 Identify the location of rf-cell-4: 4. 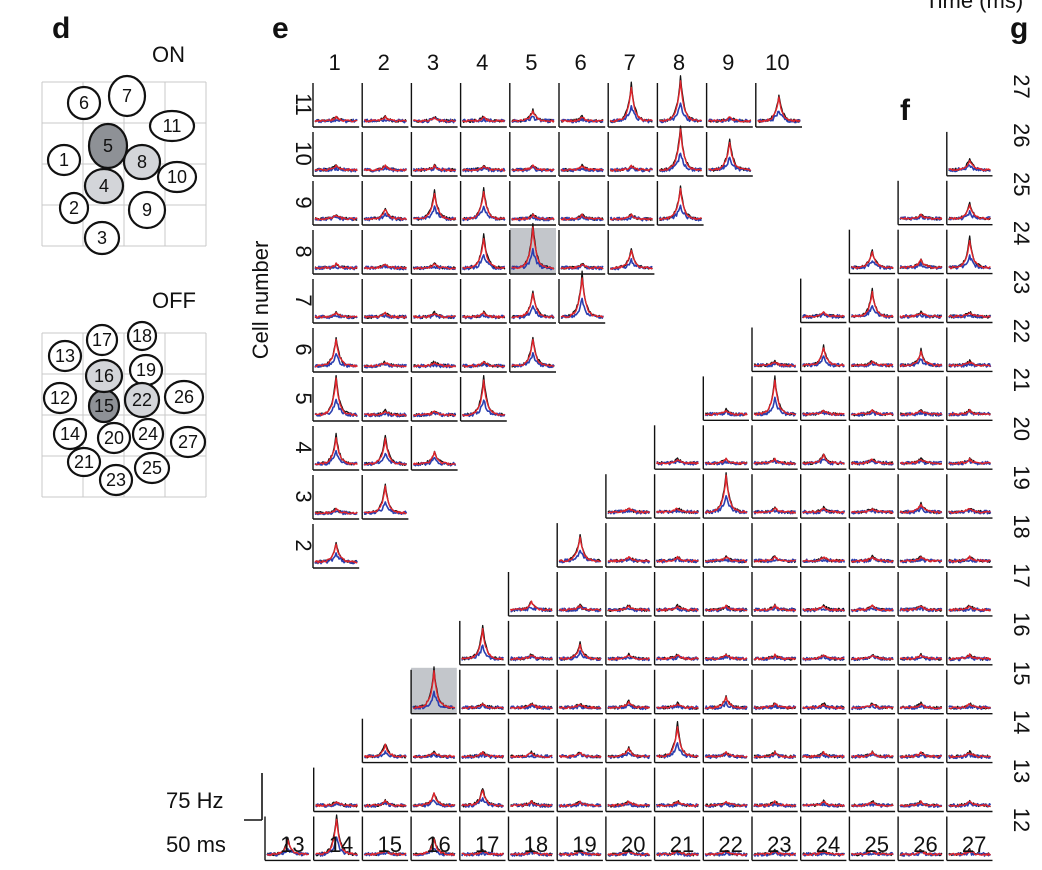
(104, 186).